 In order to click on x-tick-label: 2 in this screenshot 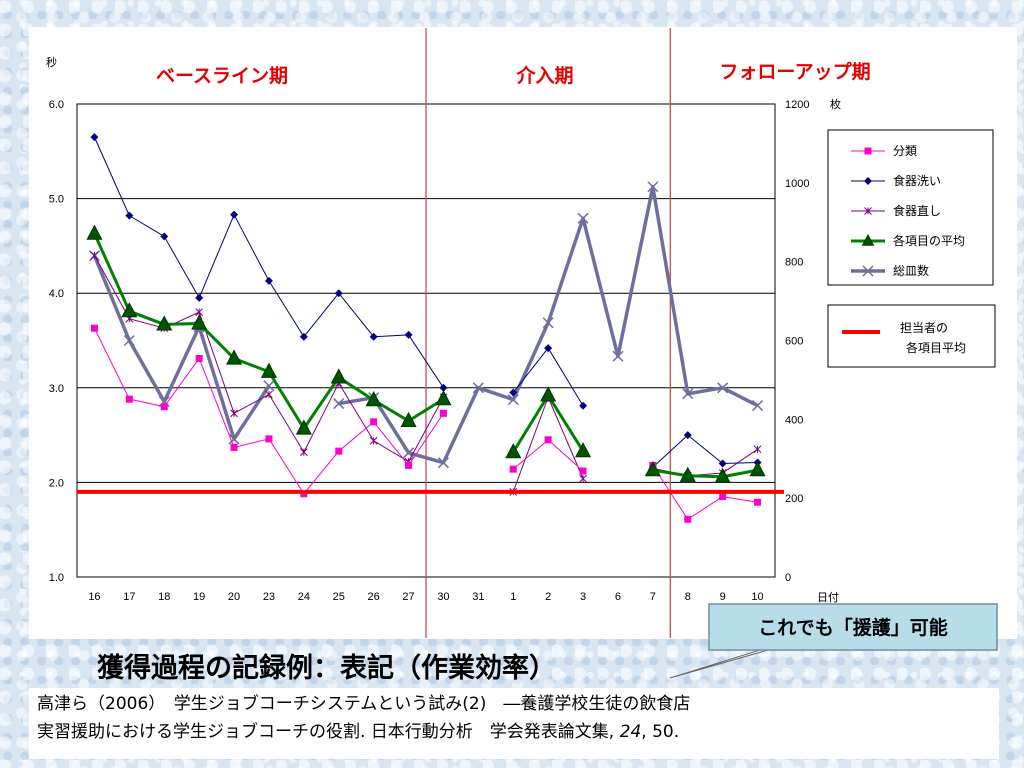, I will do `click(548, 597)`.